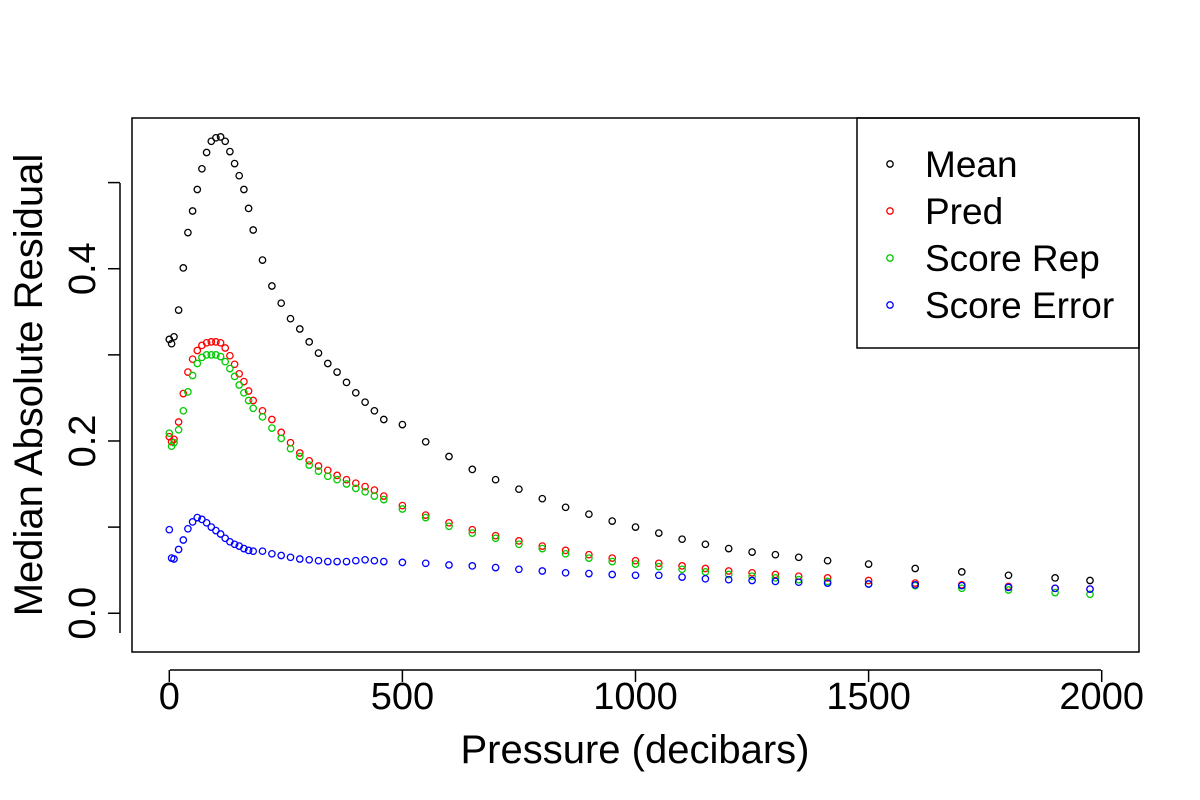  I want to click on x-tick-label: 500, so click(402, 697).